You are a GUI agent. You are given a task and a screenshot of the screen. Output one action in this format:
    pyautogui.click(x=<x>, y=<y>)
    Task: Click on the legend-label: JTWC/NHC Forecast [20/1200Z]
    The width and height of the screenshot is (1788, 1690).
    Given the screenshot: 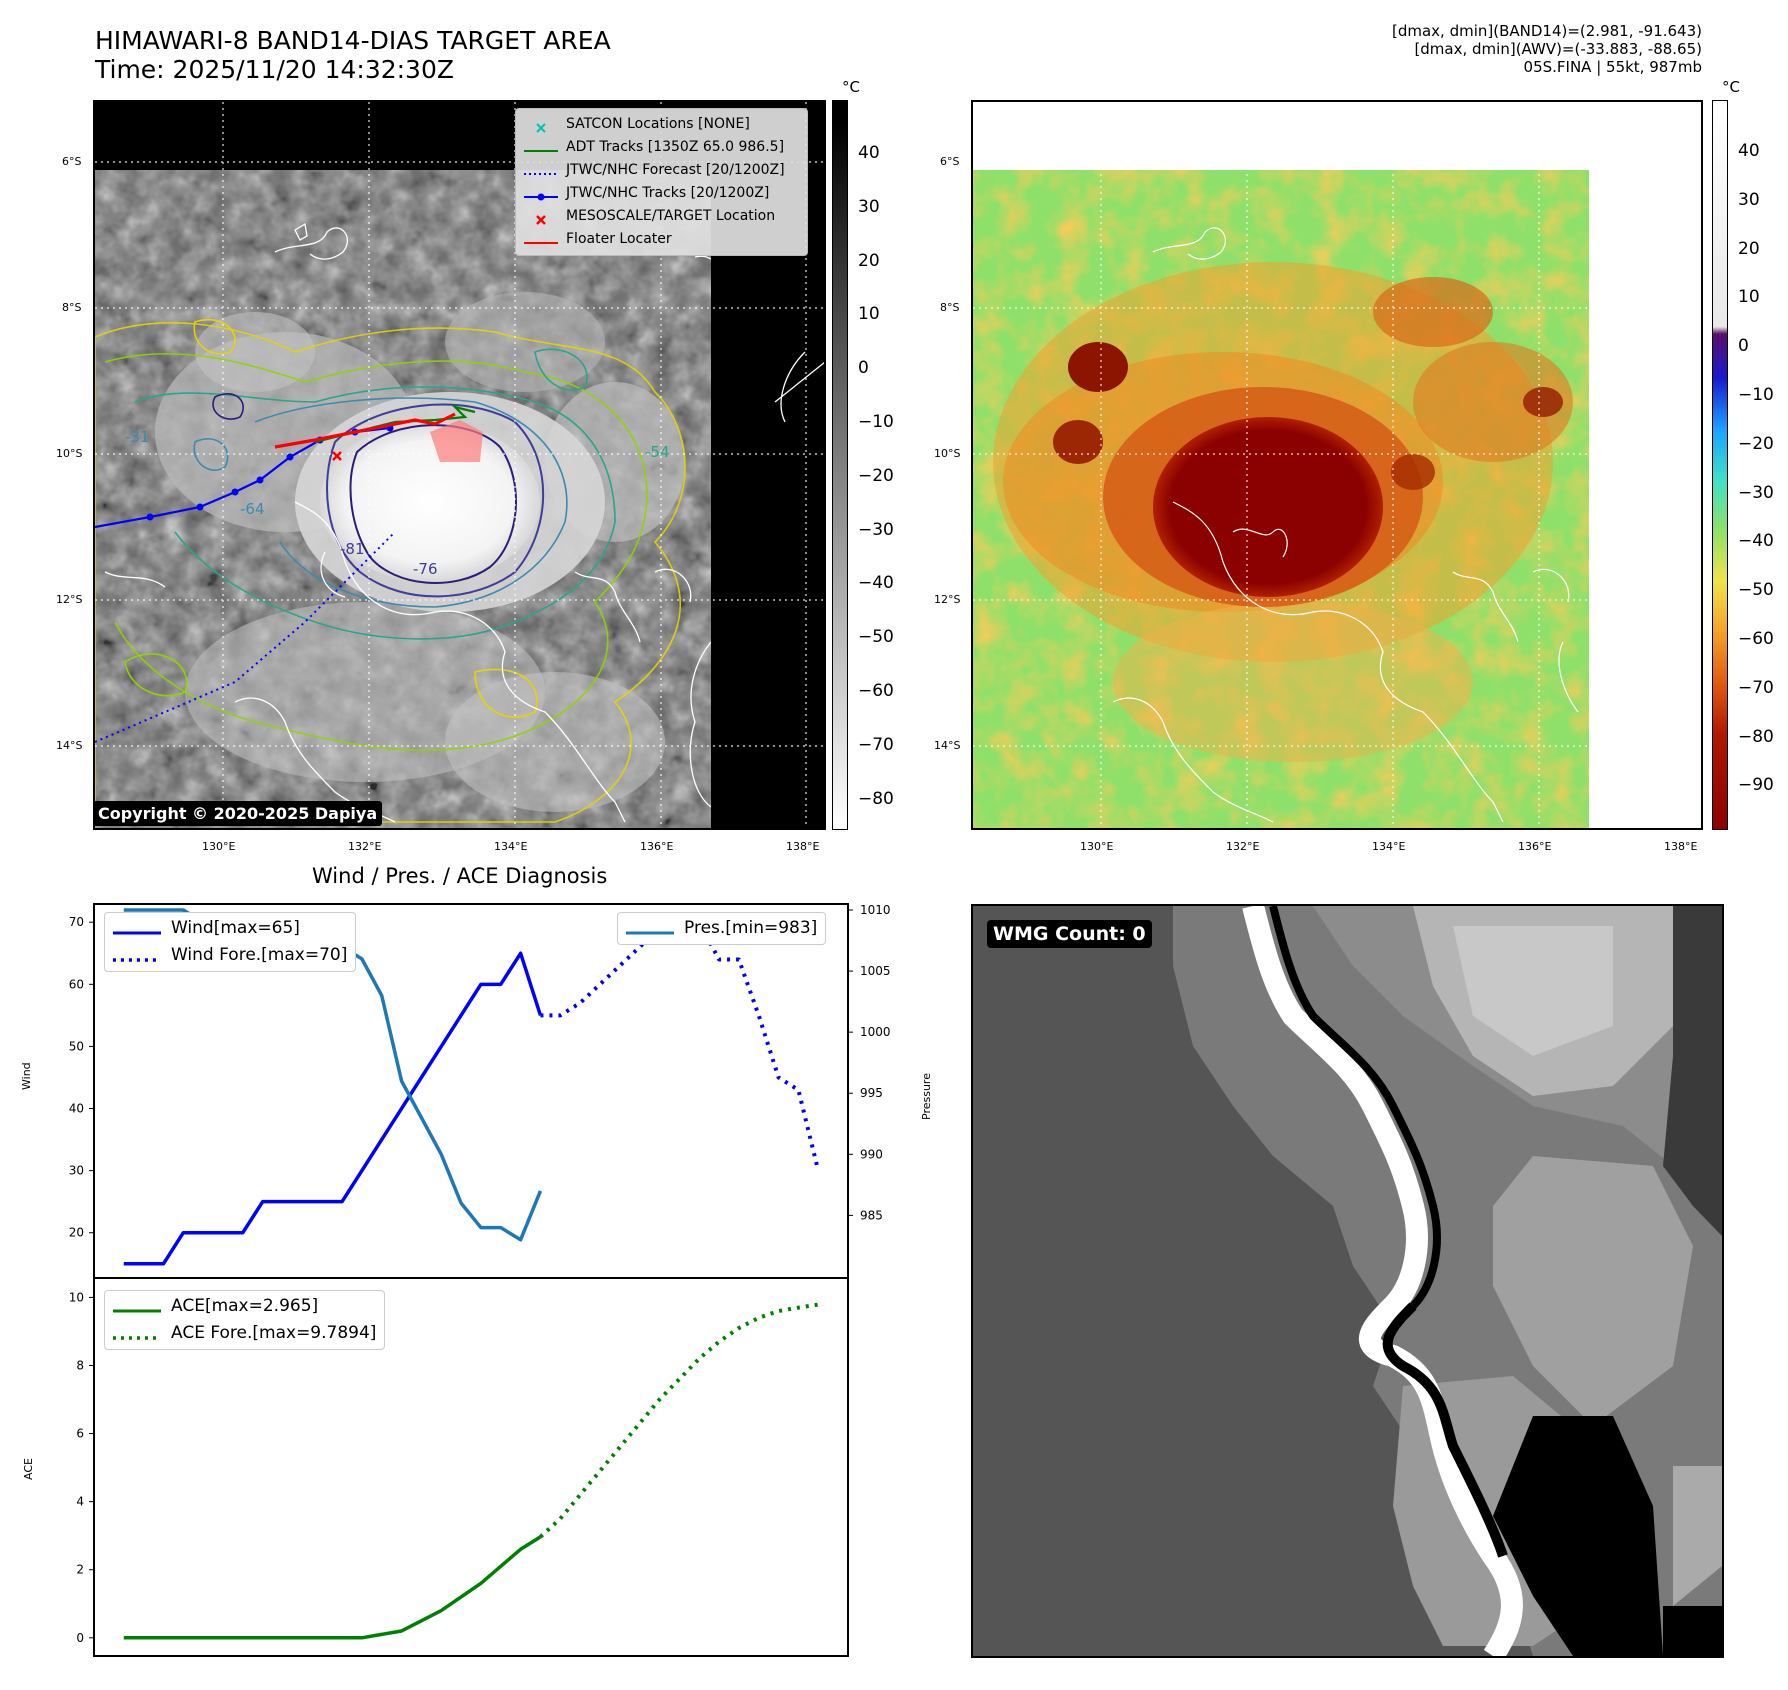 What is the action you would take?
    pyautogui.click(x=675, y=170)
    